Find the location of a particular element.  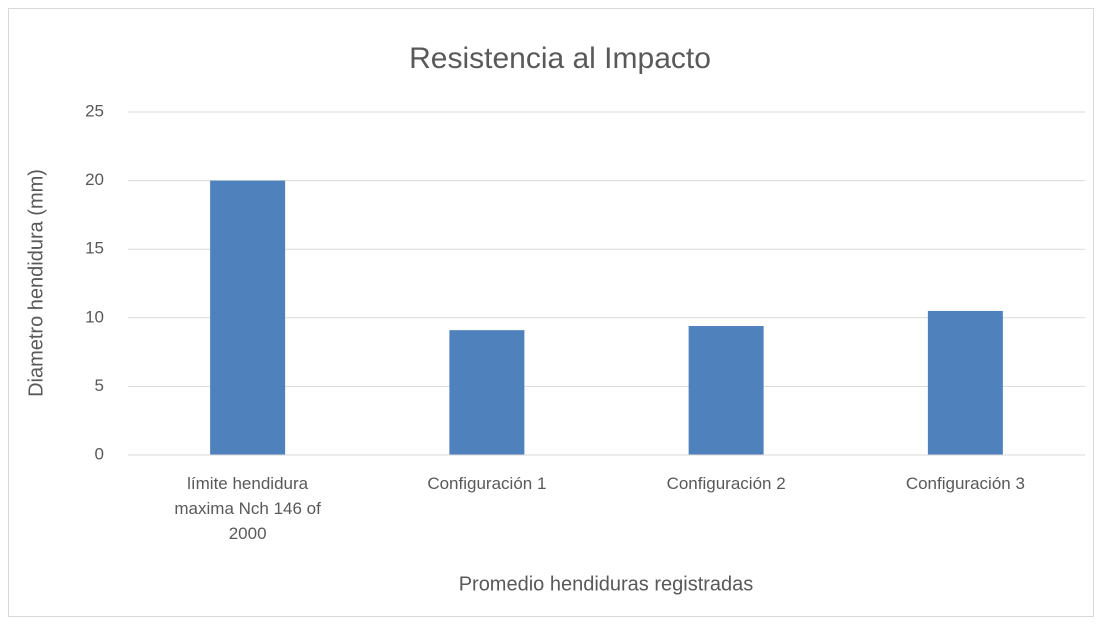

y-axis-label: Diametro hendidura (mm) is located at coordinates (36, 283).